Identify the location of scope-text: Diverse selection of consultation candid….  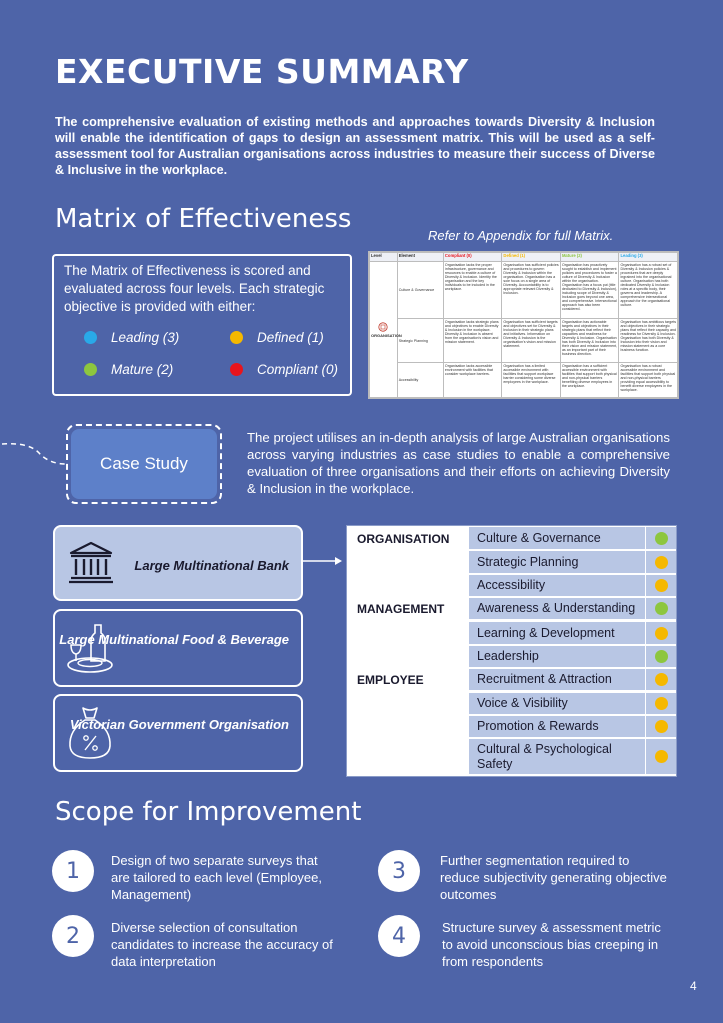
(222, 944).